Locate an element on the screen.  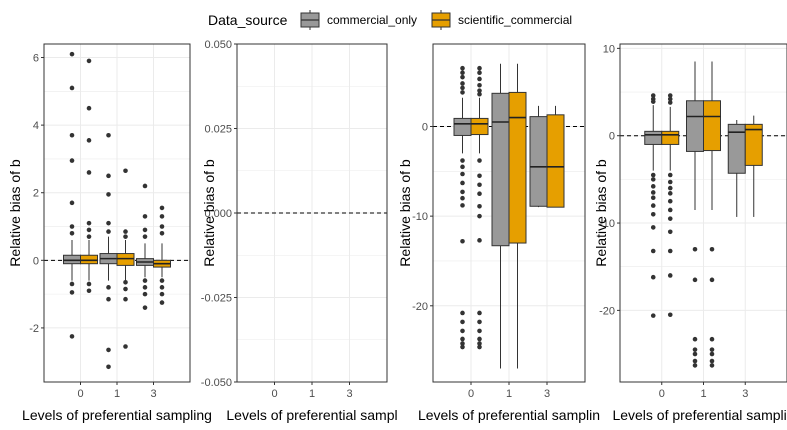
y-tick-label: 4 is located at coordinates (36, 126).